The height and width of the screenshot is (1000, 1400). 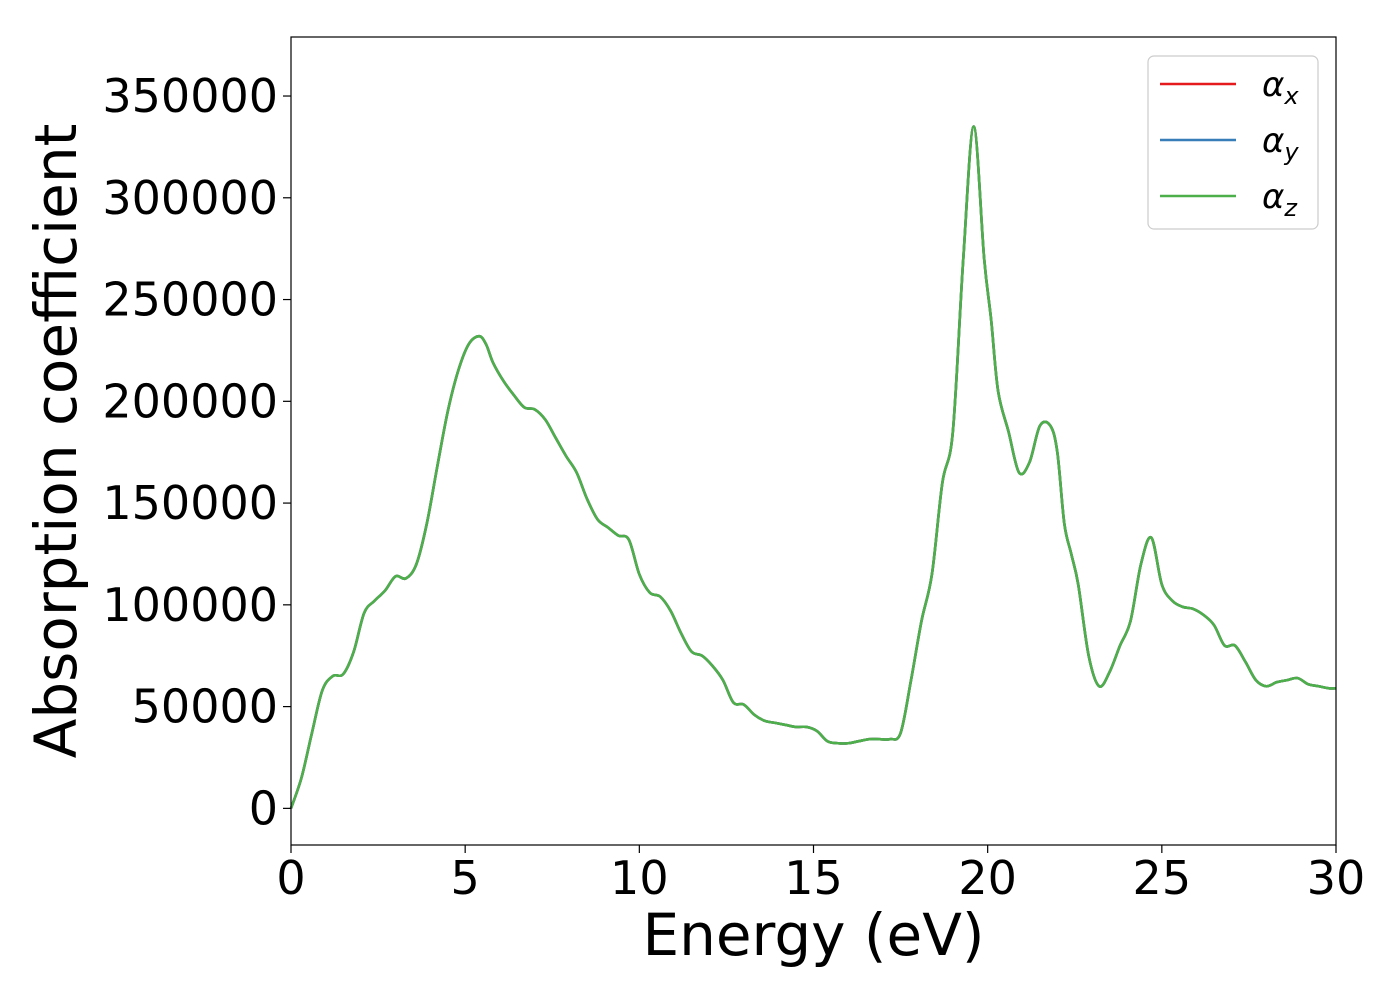 I want to click on x-tick-label: 5, so click(x=465, y=878).